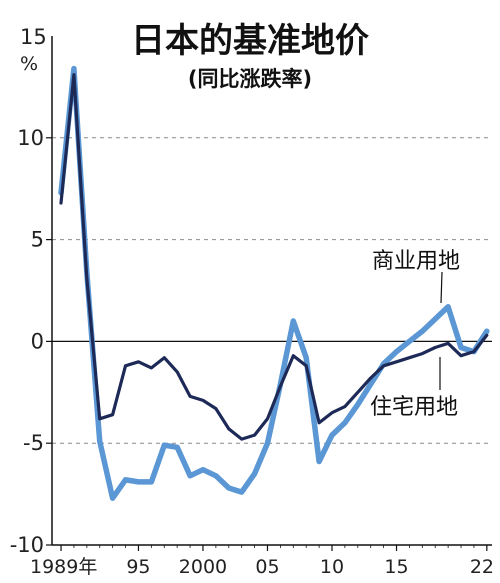  I want to click on x-tick-label-0: 1989年, so click(63, 567).